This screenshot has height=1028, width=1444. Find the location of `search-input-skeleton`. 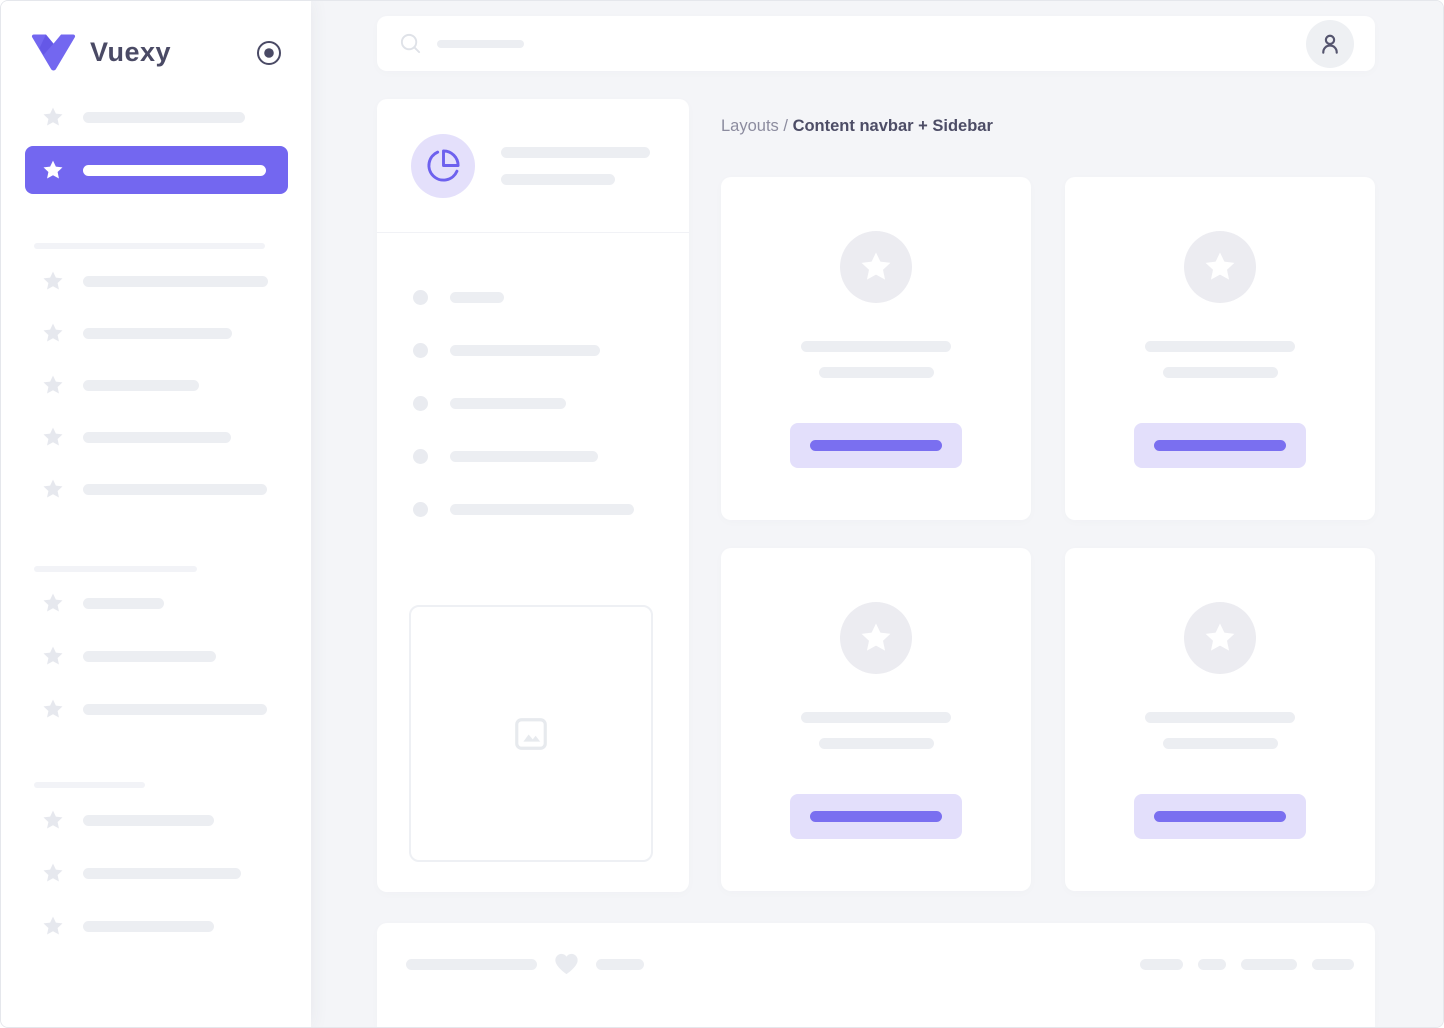

search-input-skeleton is located at coordinates (480, 43).